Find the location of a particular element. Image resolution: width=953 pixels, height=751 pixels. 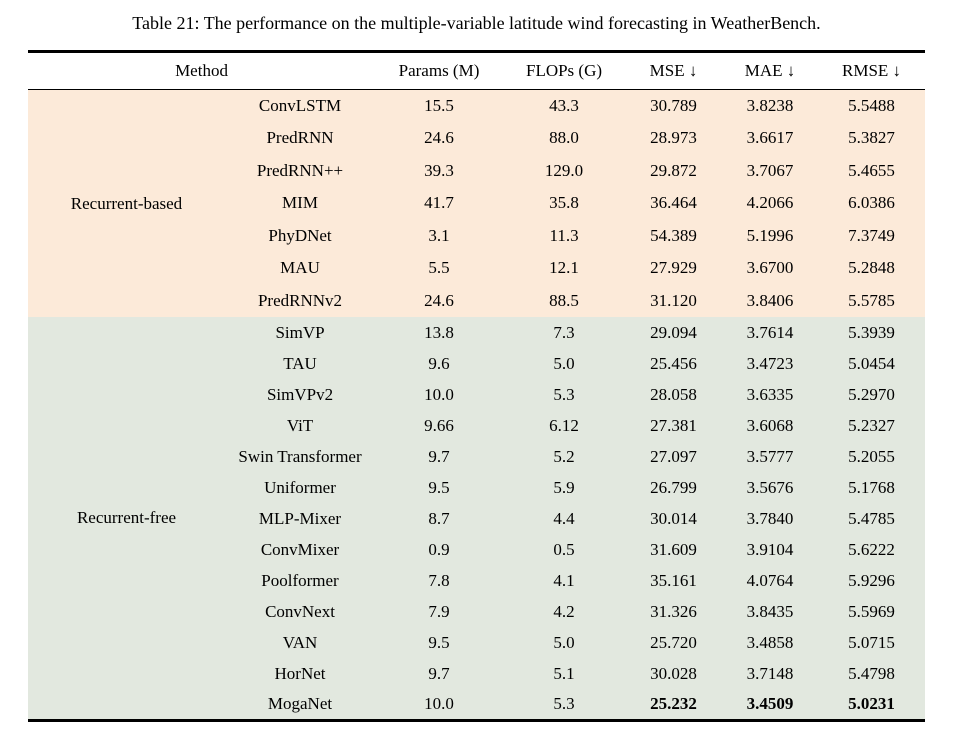

table-row: MLP-Mixer 8.7 4.4 30.014 3.7840 5.4785 is located at coordinates (477, 518).